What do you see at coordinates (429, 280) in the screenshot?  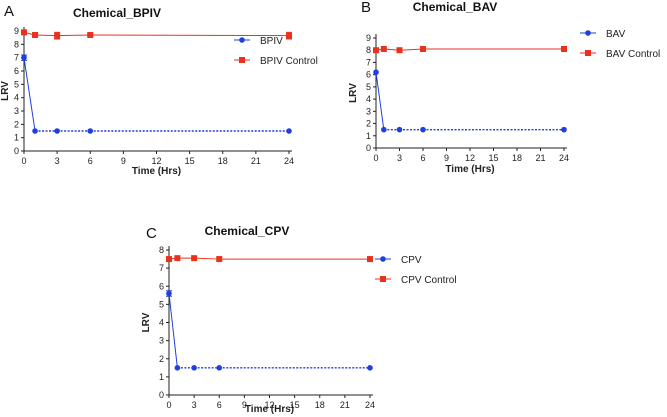 I see `legend-label: CPV Control` at bounding box center [429, 280].